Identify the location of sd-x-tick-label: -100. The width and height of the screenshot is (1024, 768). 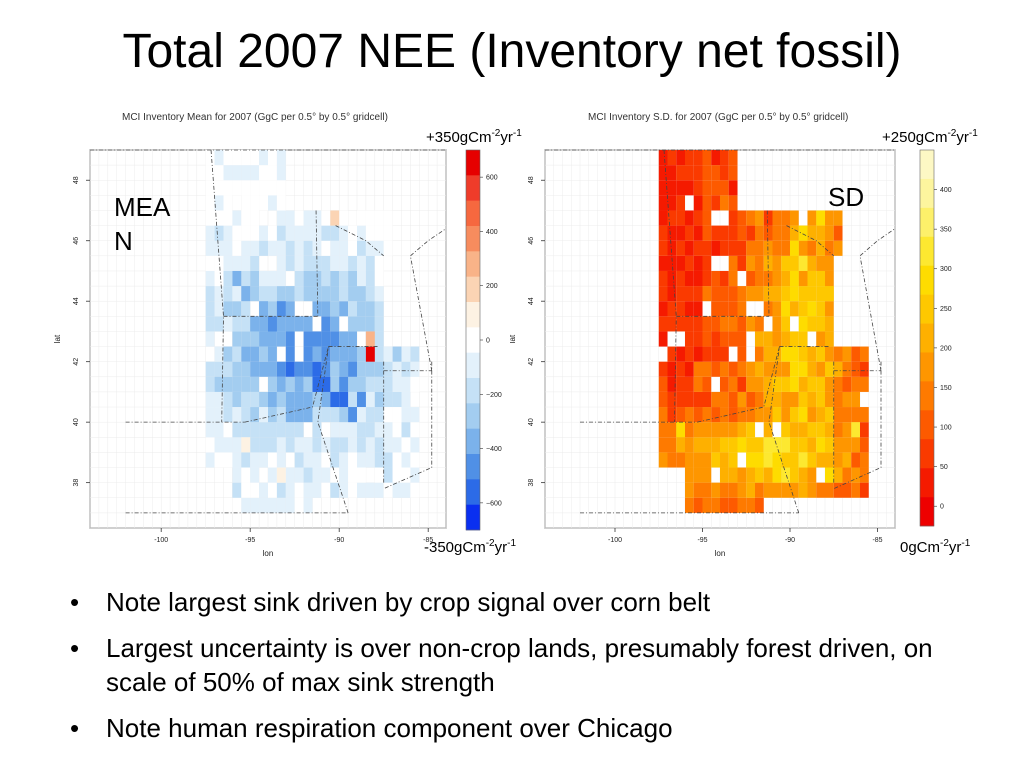
(615, 540).